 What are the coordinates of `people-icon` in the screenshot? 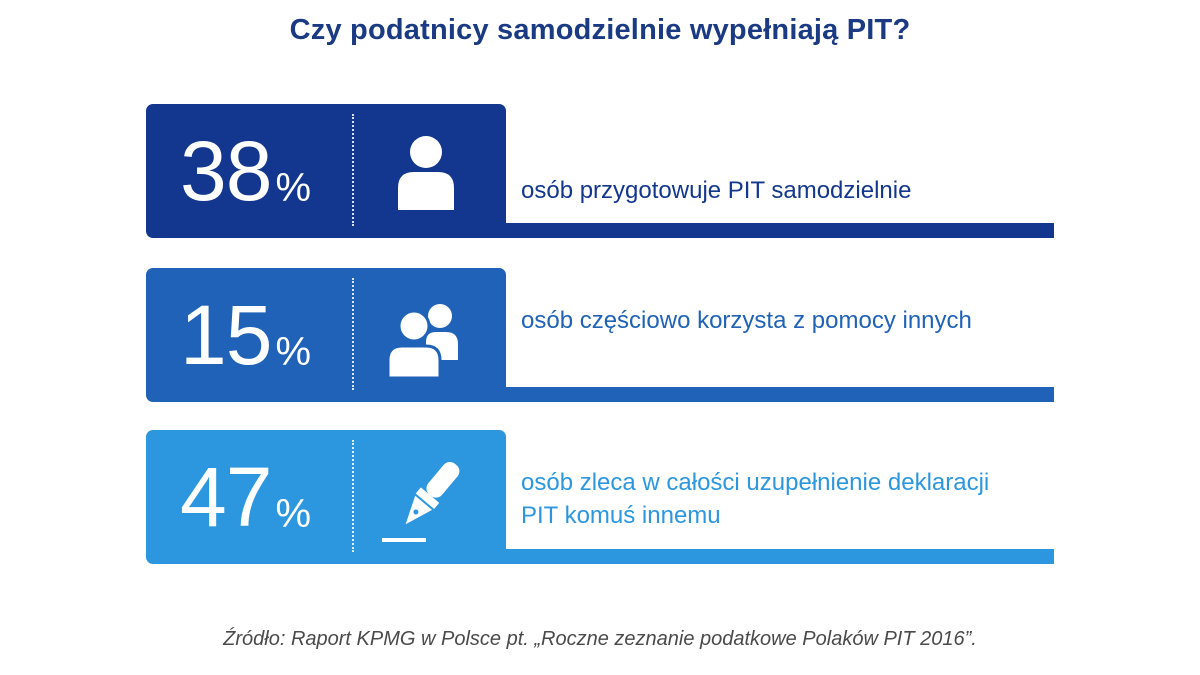 It's located at (422, 342).